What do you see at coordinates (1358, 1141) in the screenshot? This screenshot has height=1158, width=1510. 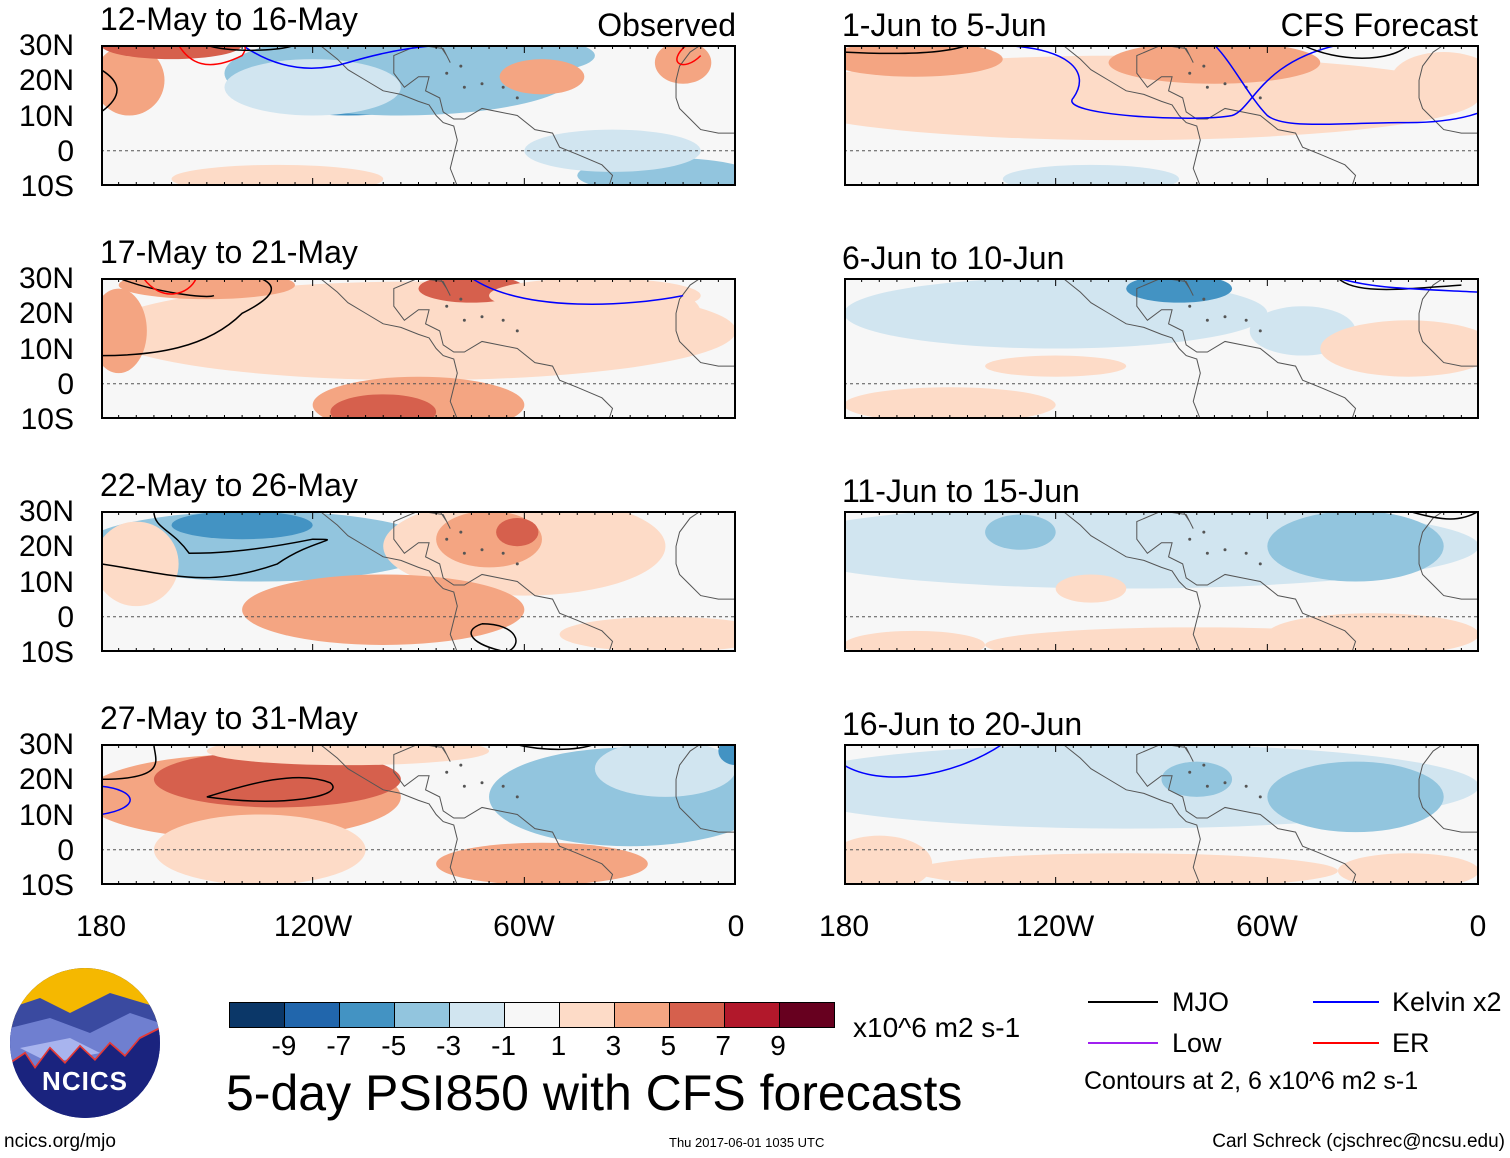 I see `author: Carl Schreck (cjschrec@ncsu.edu)` at bounding box center [1358, 1141].